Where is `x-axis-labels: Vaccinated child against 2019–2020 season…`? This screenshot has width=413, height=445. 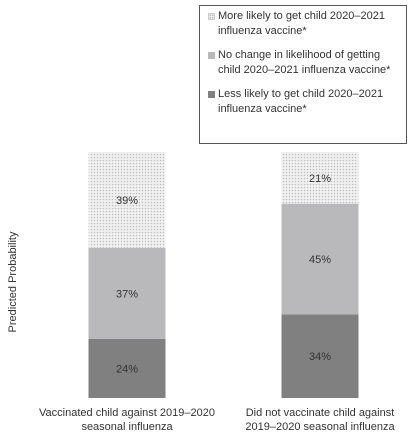
x-axis-labels: Vaccinated child against 2019–2020 season… is located at coordinates (217, 420).